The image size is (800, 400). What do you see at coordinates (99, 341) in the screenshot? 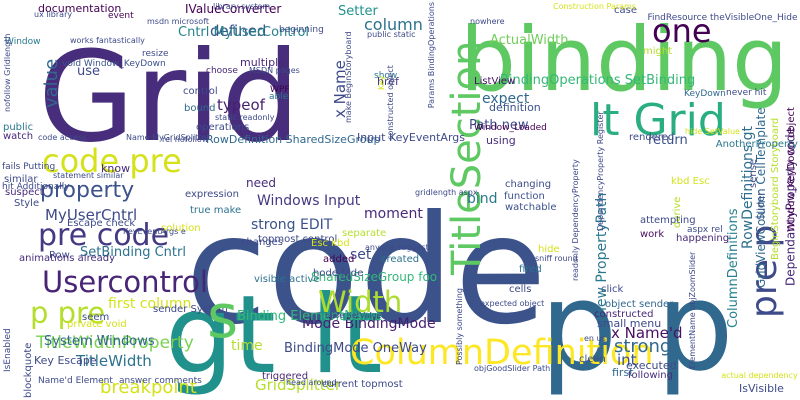
I see `cloud-word-system-windows: System Windows` at bounding box center [99, 341].